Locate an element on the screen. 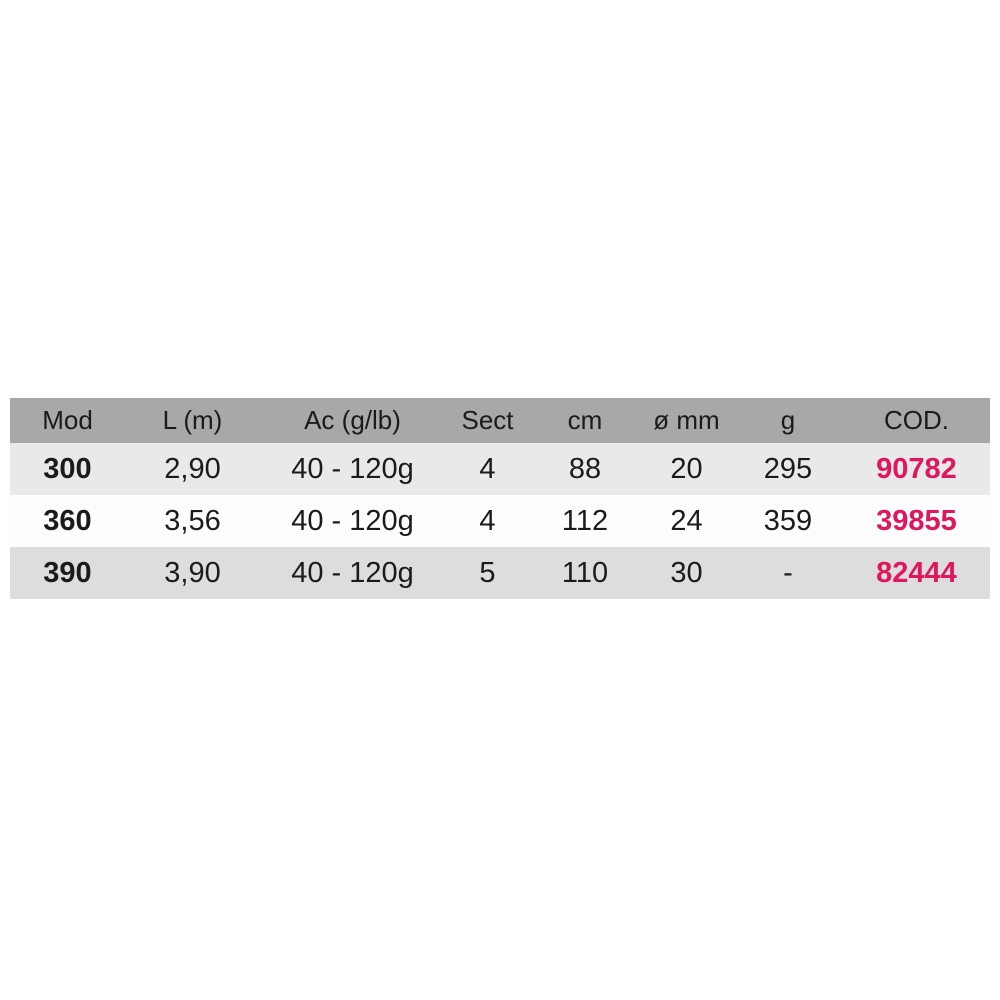 The width and height of the screenshot is (1000, 1000). column-header-cod: COD. is located at coordinates (916, 420).